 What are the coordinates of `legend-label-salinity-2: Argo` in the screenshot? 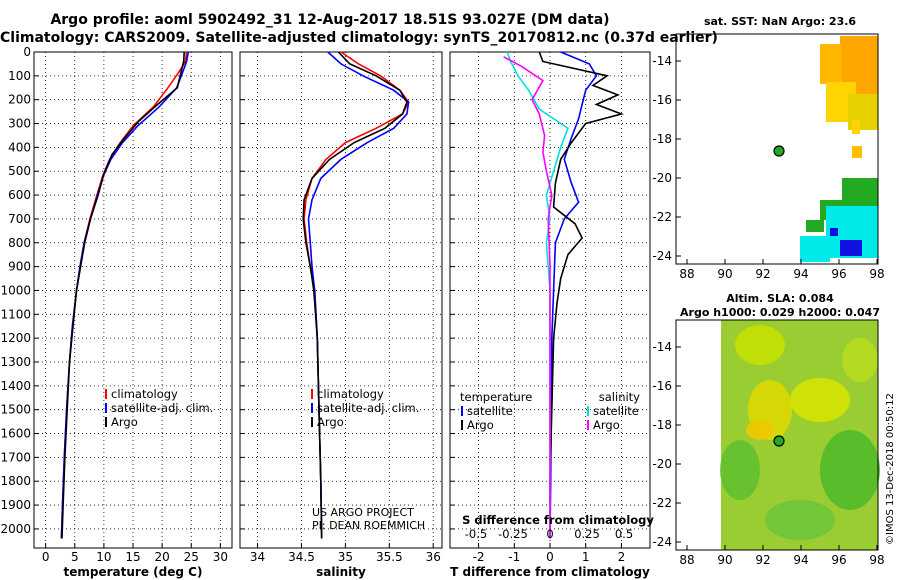 It's located at (330, 422).